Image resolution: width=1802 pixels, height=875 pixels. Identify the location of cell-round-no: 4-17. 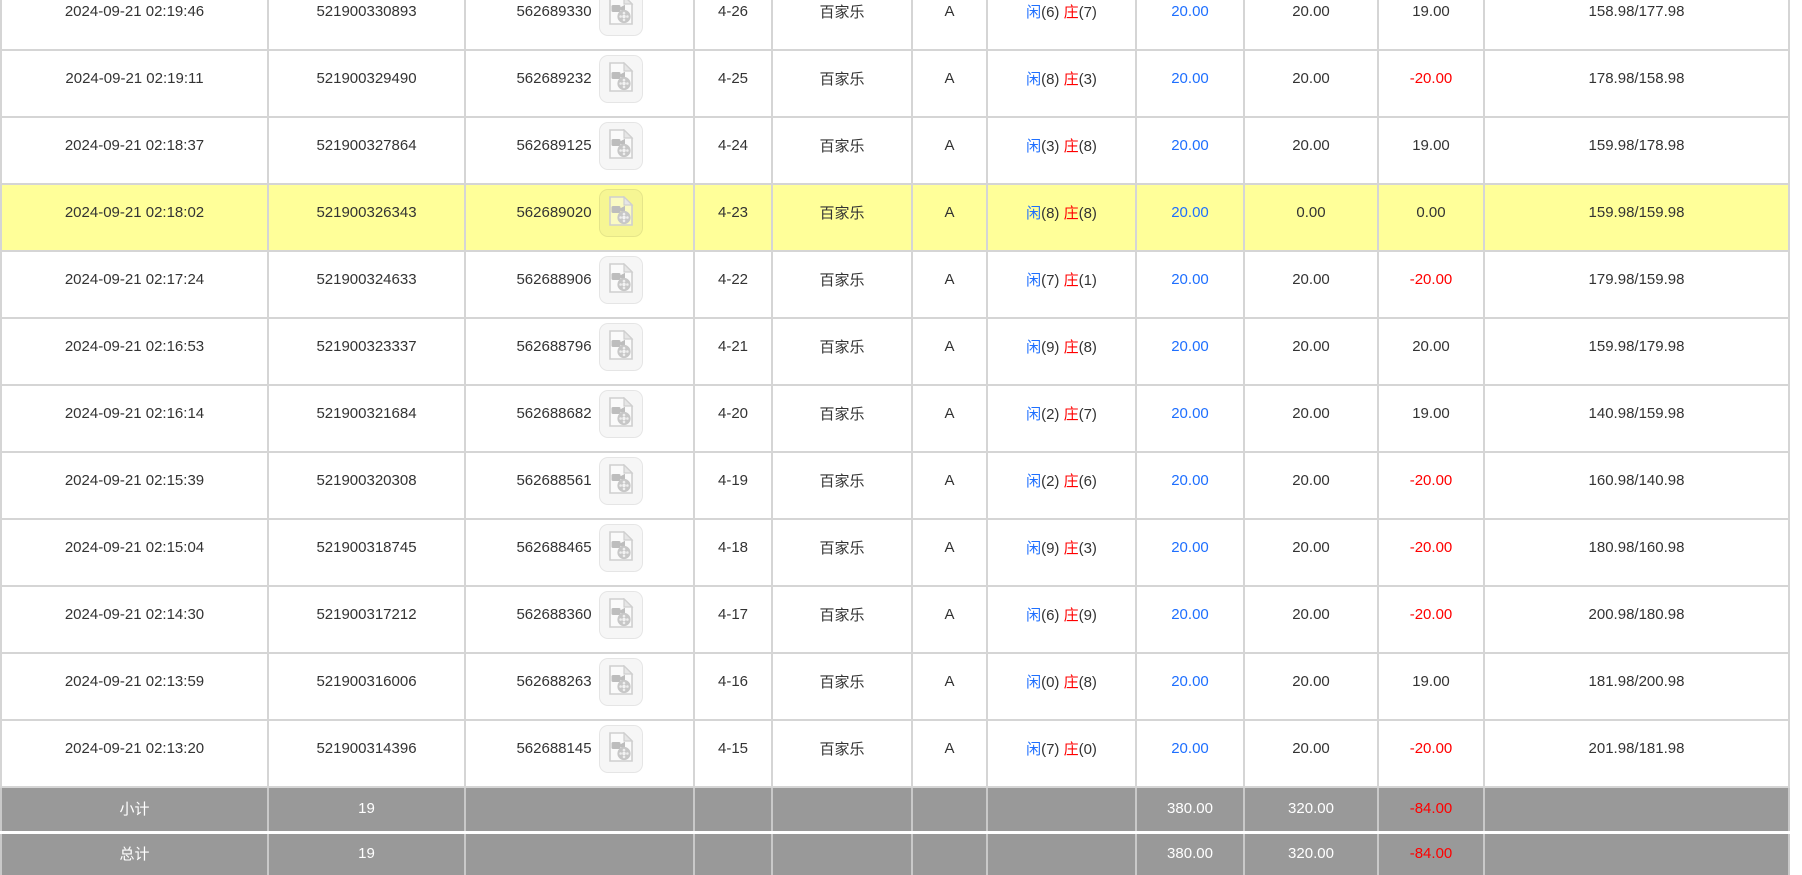
(733, 619).